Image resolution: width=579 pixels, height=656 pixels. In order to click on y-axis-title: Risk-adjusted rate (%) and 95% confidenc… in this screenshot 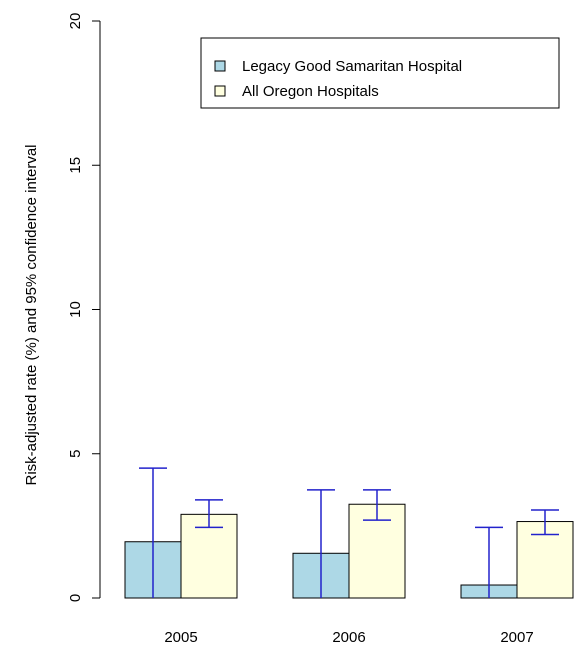, I will do `click(31, 314)`.